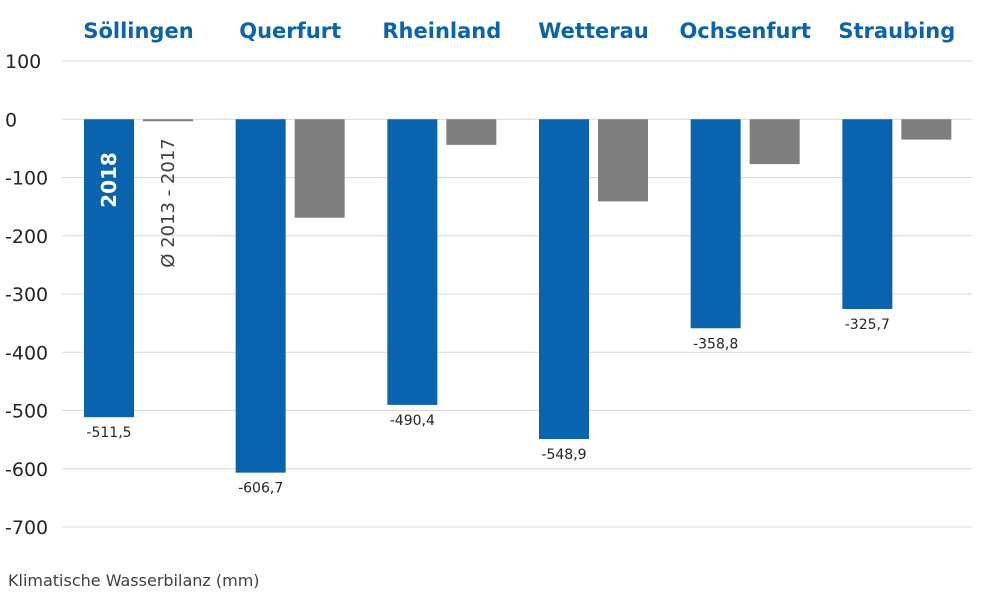  Describe the element at coordinates (23, 62) in the screenshot. I see `y-tick-label: 100` at that location.